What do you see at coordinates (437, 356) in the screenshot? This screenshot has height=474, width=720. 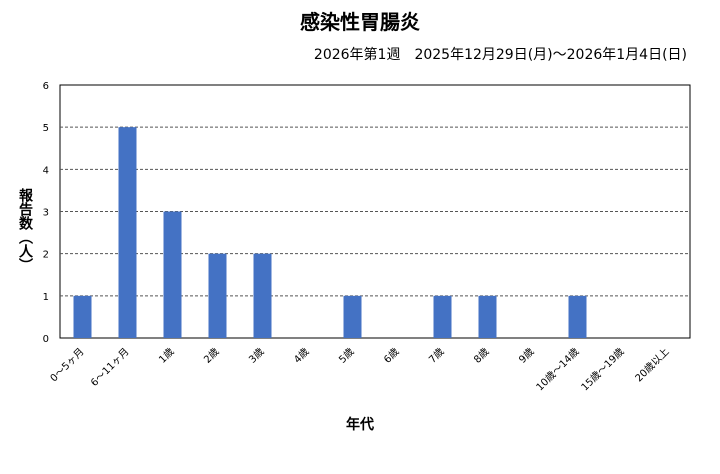 I see `x-tick-label: 7歳` at bounding box center [437, 356].